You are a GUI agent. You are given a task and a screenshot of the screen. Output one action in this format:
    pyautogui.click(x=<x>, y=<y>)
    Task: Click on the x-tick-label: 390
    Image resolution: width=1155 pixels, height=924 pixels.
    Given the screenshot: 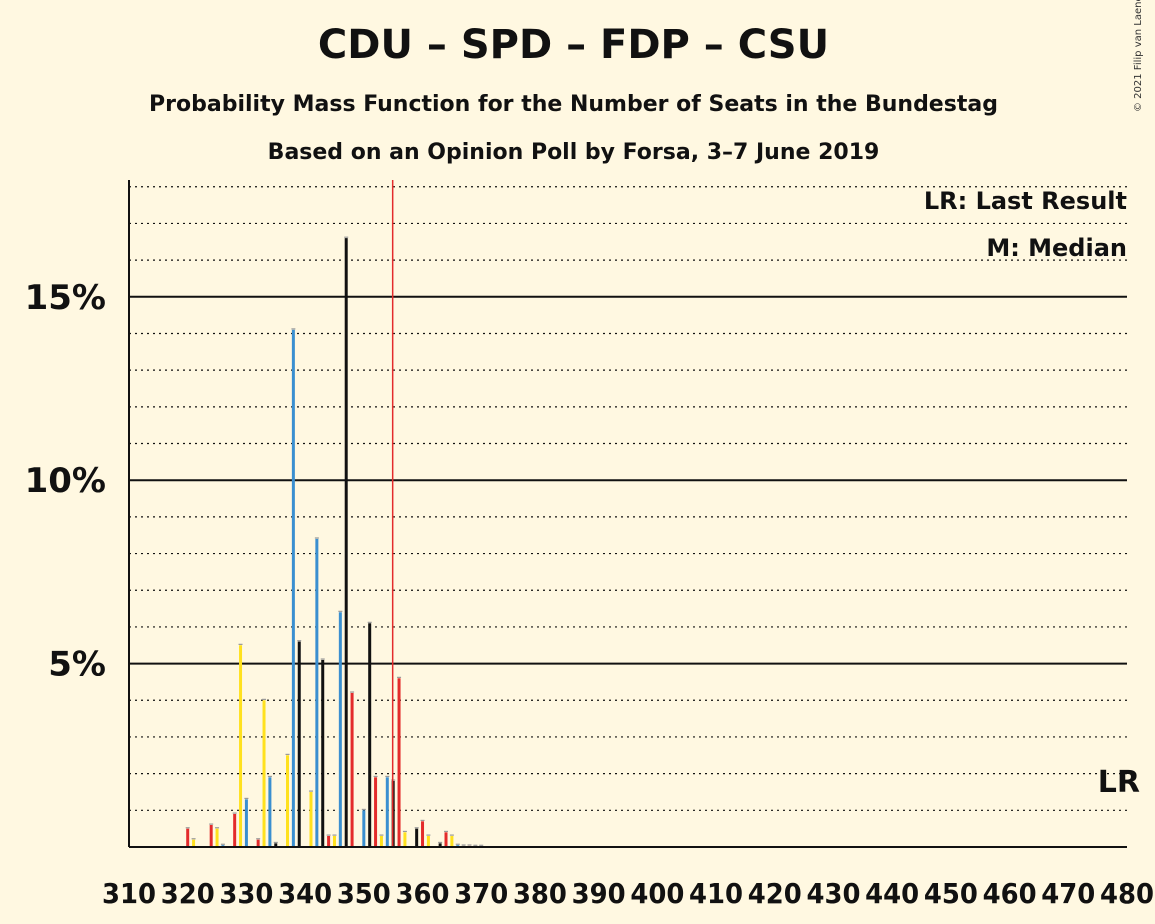 What is the action you would take?
    pyautogui.click(x=599, y=893)
    